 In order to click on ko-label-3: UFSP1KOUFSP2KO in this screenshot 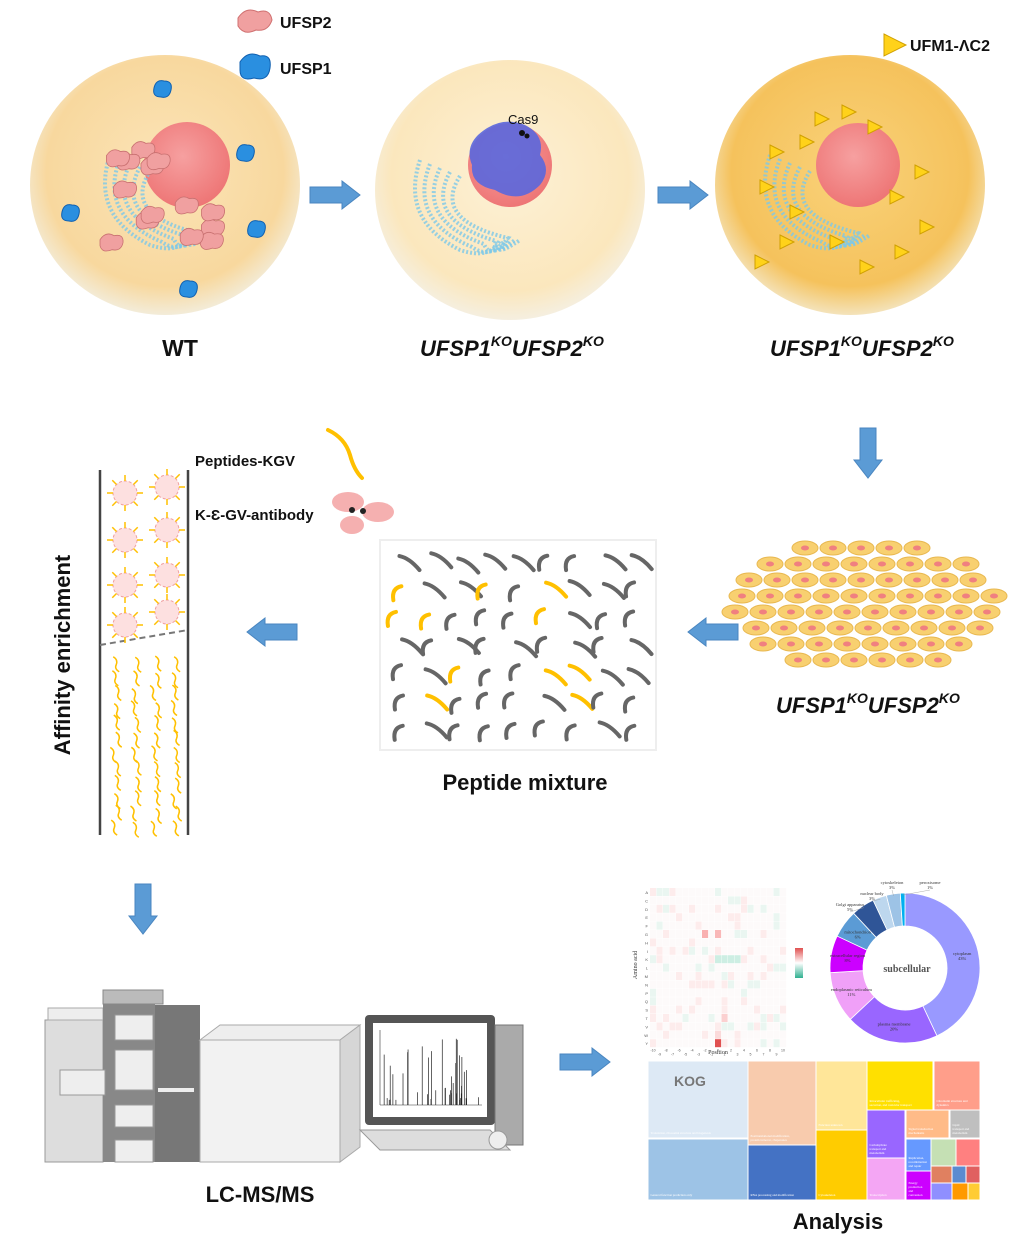, I will do `click(868, 704)`.